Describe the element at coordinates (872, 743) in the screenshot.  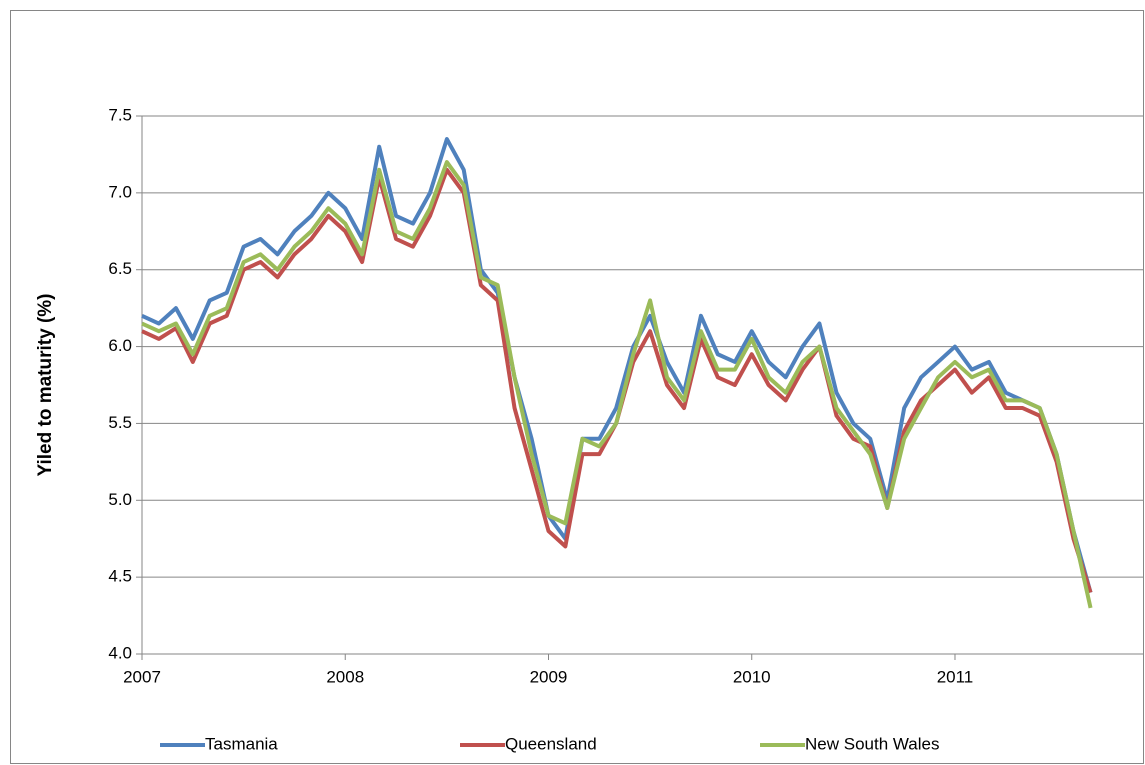
I see `legend-label: New South Wales` at that location.